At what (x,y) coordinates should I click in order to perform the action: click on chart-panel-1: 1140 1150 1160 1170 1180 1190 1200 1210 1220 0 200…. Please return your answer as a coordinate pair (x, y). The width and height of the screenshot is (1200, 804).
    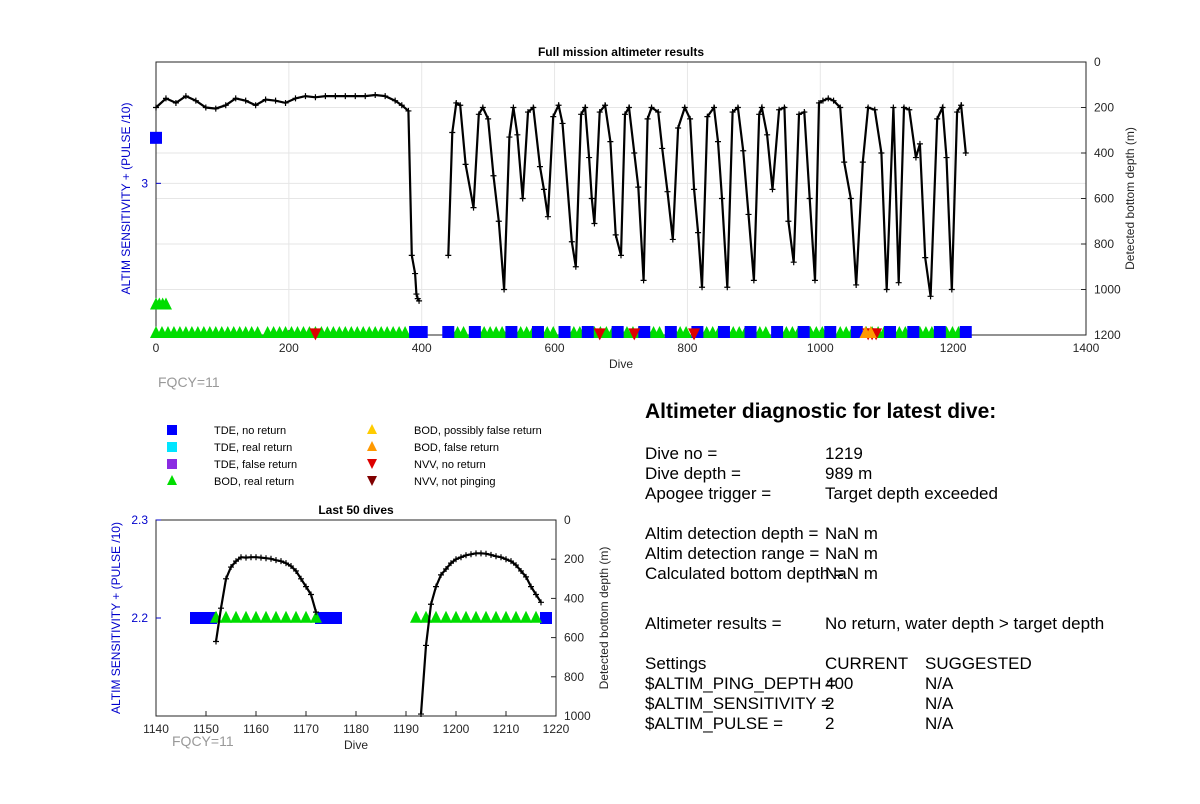
    Looking at the image, I should click on (360, 627).